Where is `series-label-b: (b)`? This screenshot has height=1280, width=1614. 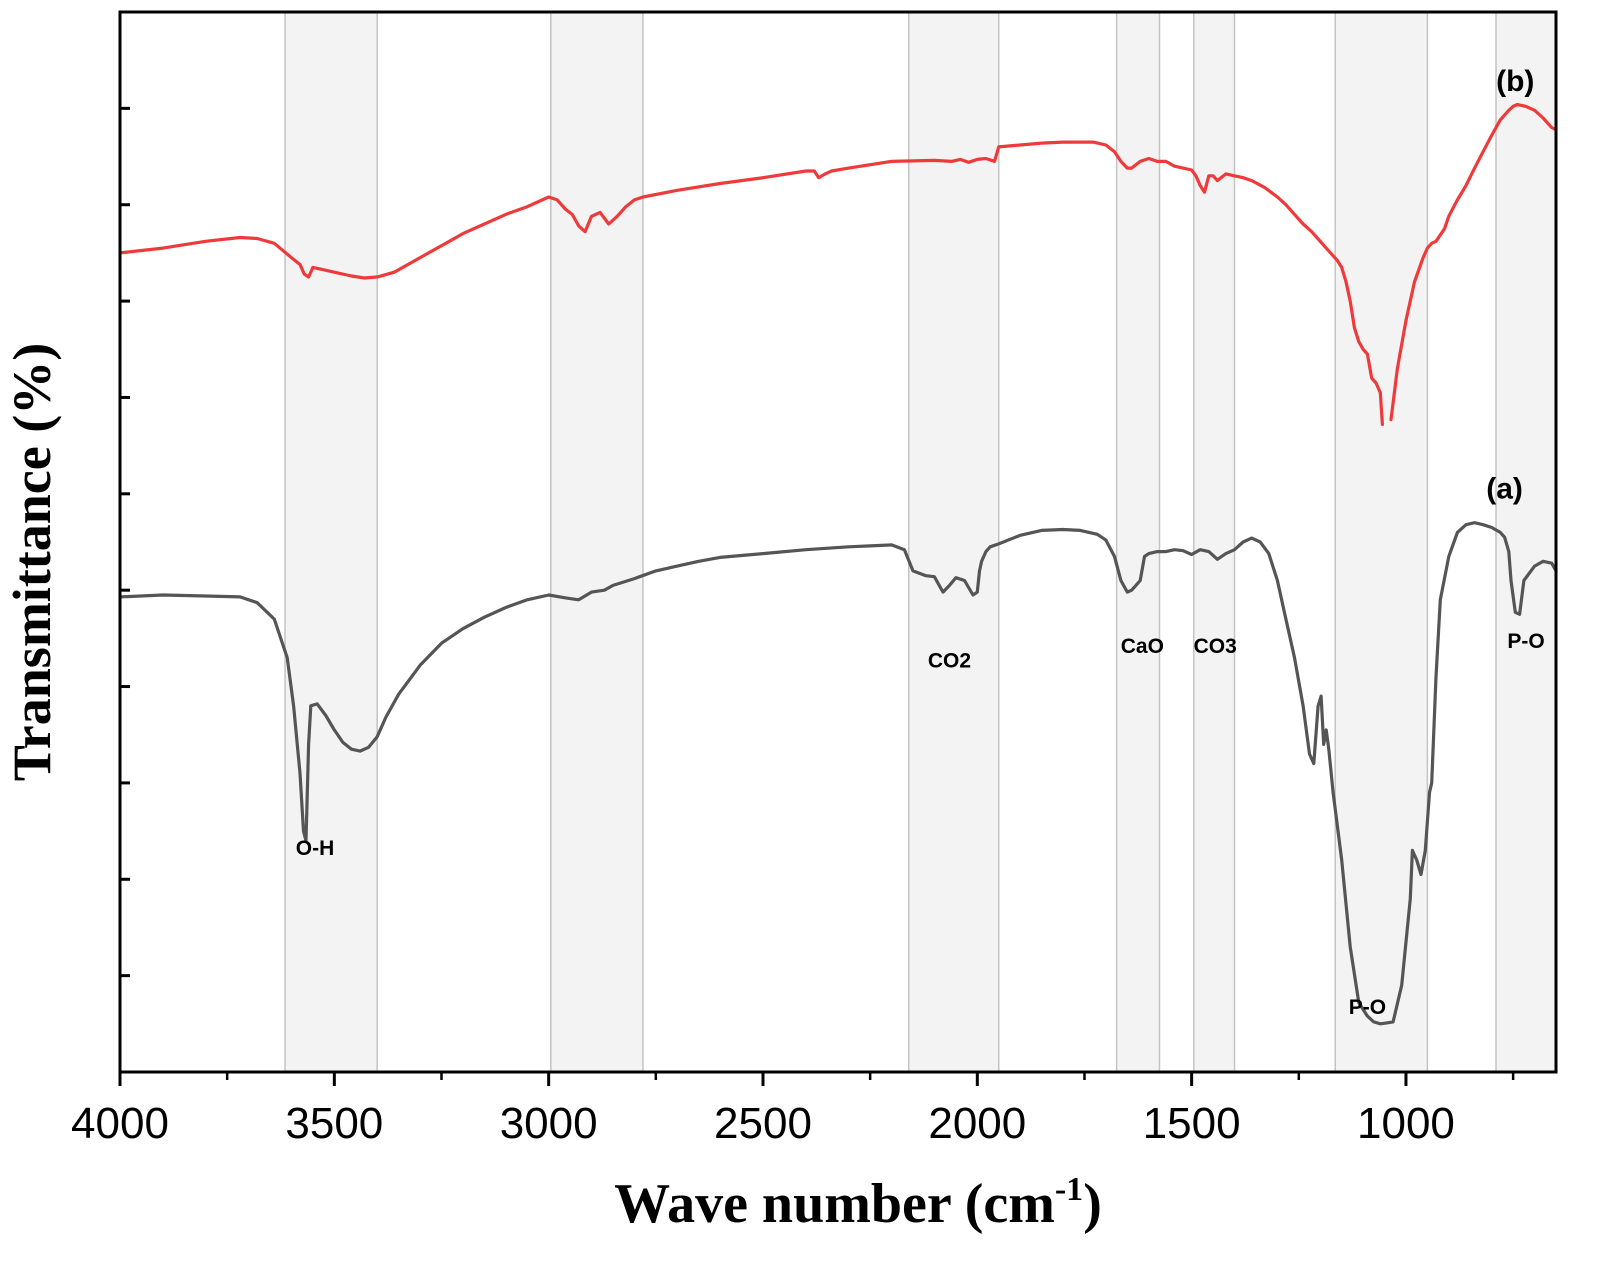
series-label-b: (b) is located at coordinates (1515, 81).